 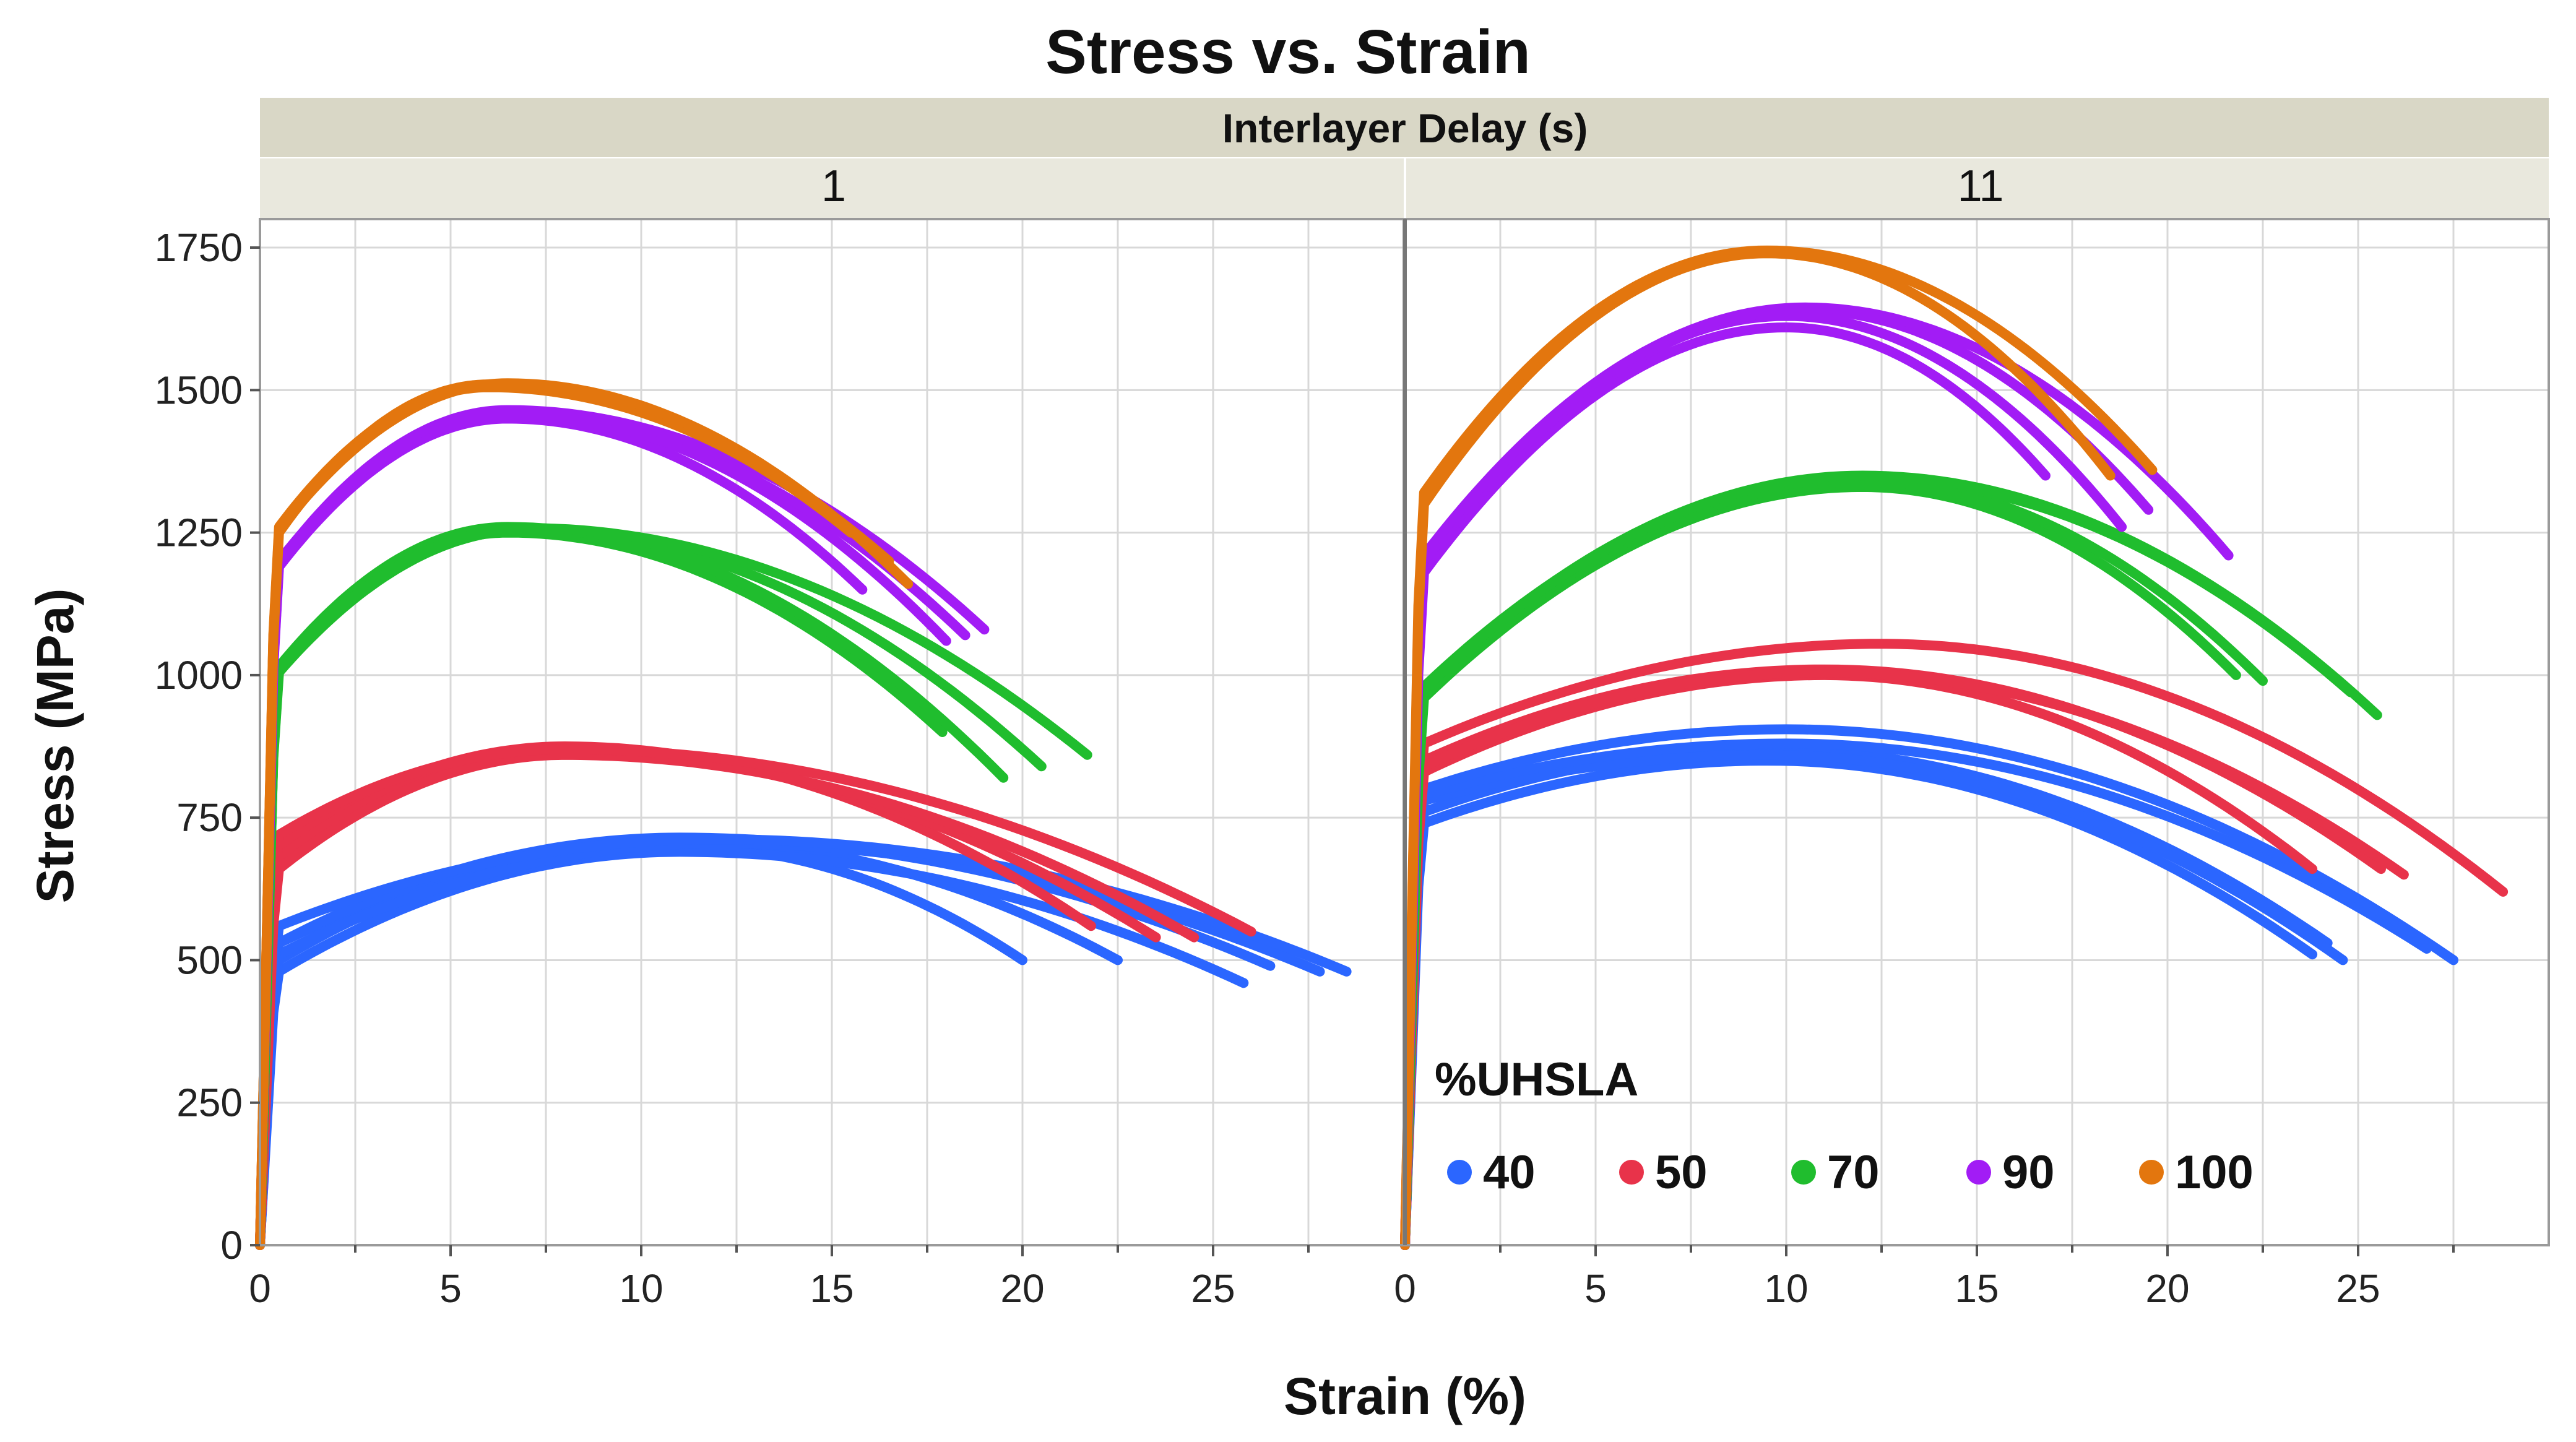 I want to click on y-tick-label: 0, so click(x=231, y=1245).